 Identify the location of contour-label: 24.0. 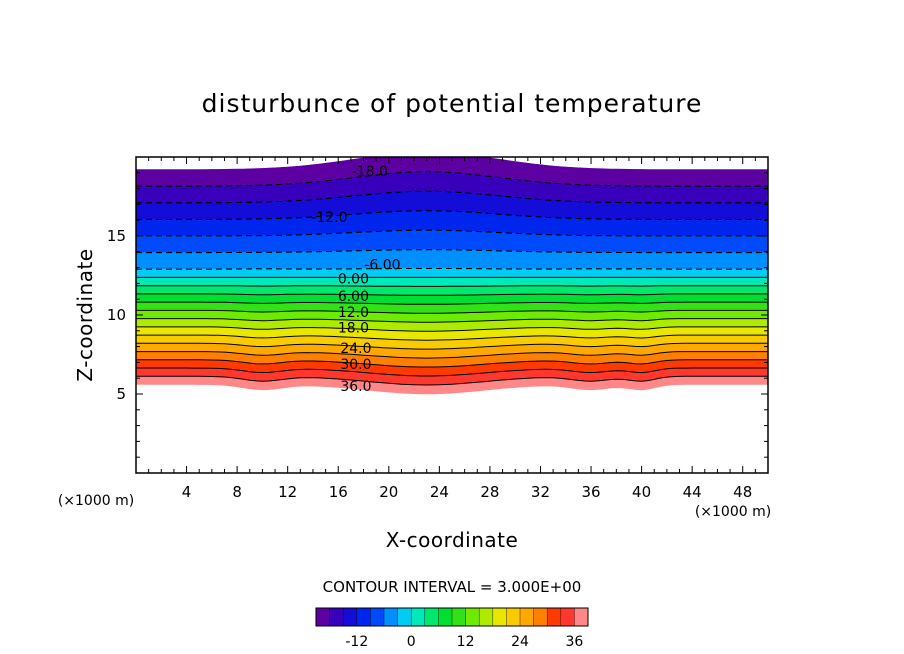
(355, 349).